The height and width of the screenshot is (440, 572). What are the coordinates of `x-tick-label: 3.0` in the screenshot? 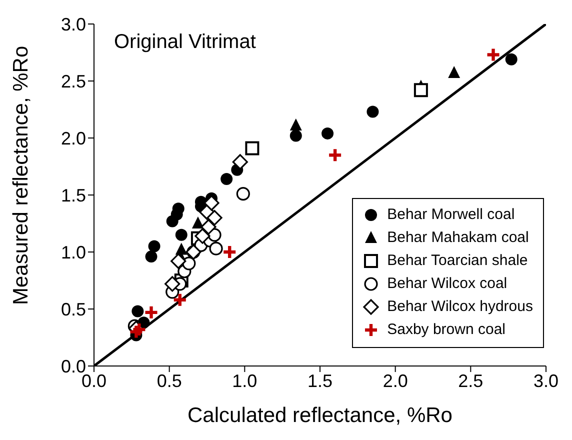 It's located at (546, 380).